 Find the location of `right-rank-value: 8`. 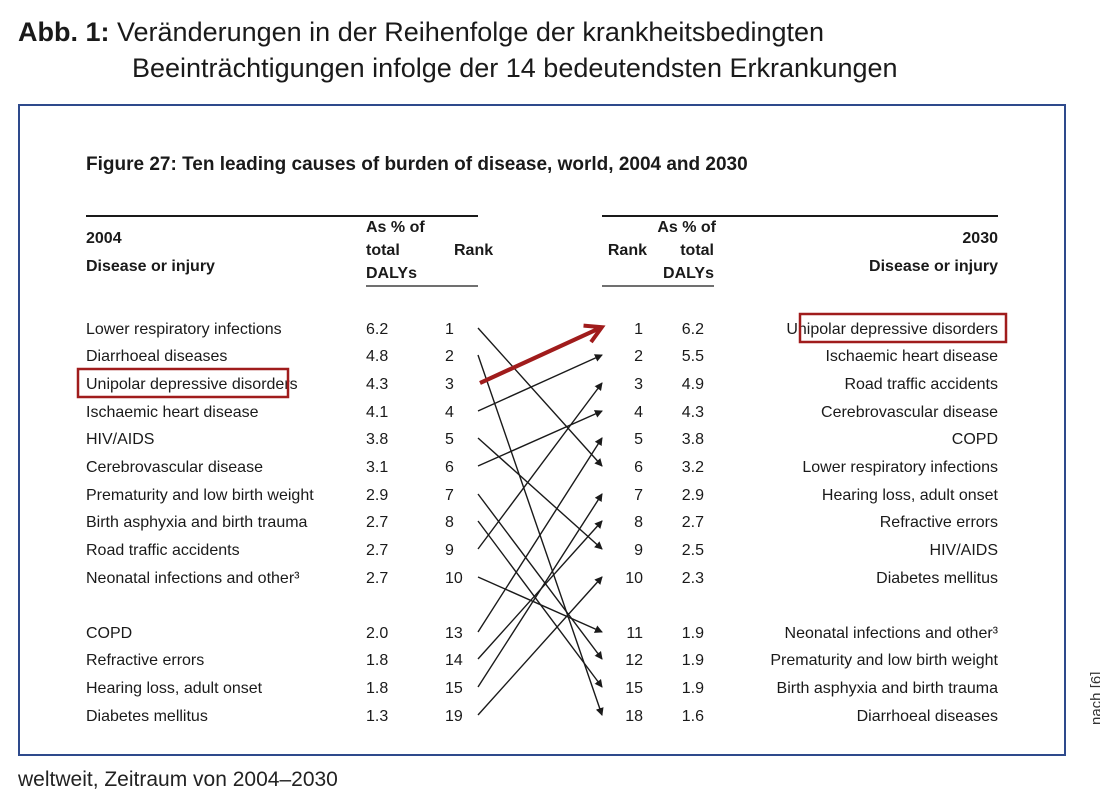

right-rank-value: 8 is located at coordinates (638, 522).